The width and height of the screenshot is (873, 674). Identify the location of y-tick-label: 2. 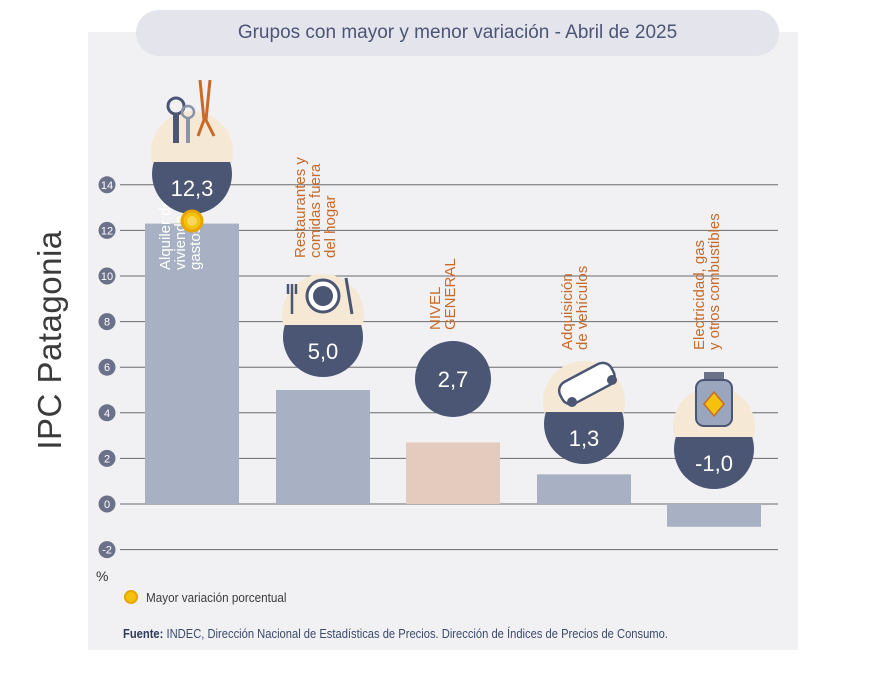
(107, 459).